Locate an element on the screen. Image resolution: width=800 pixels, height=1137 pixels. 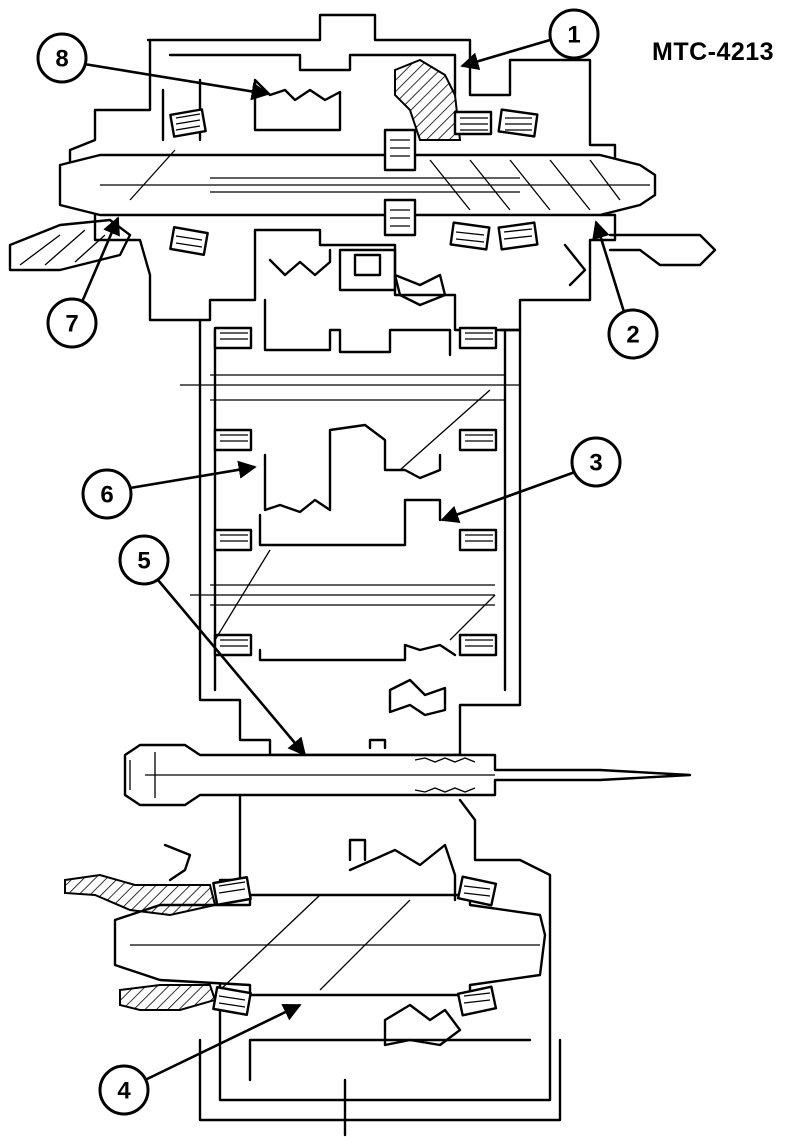
callout-8: 8 is located at coordinates (153, 66).